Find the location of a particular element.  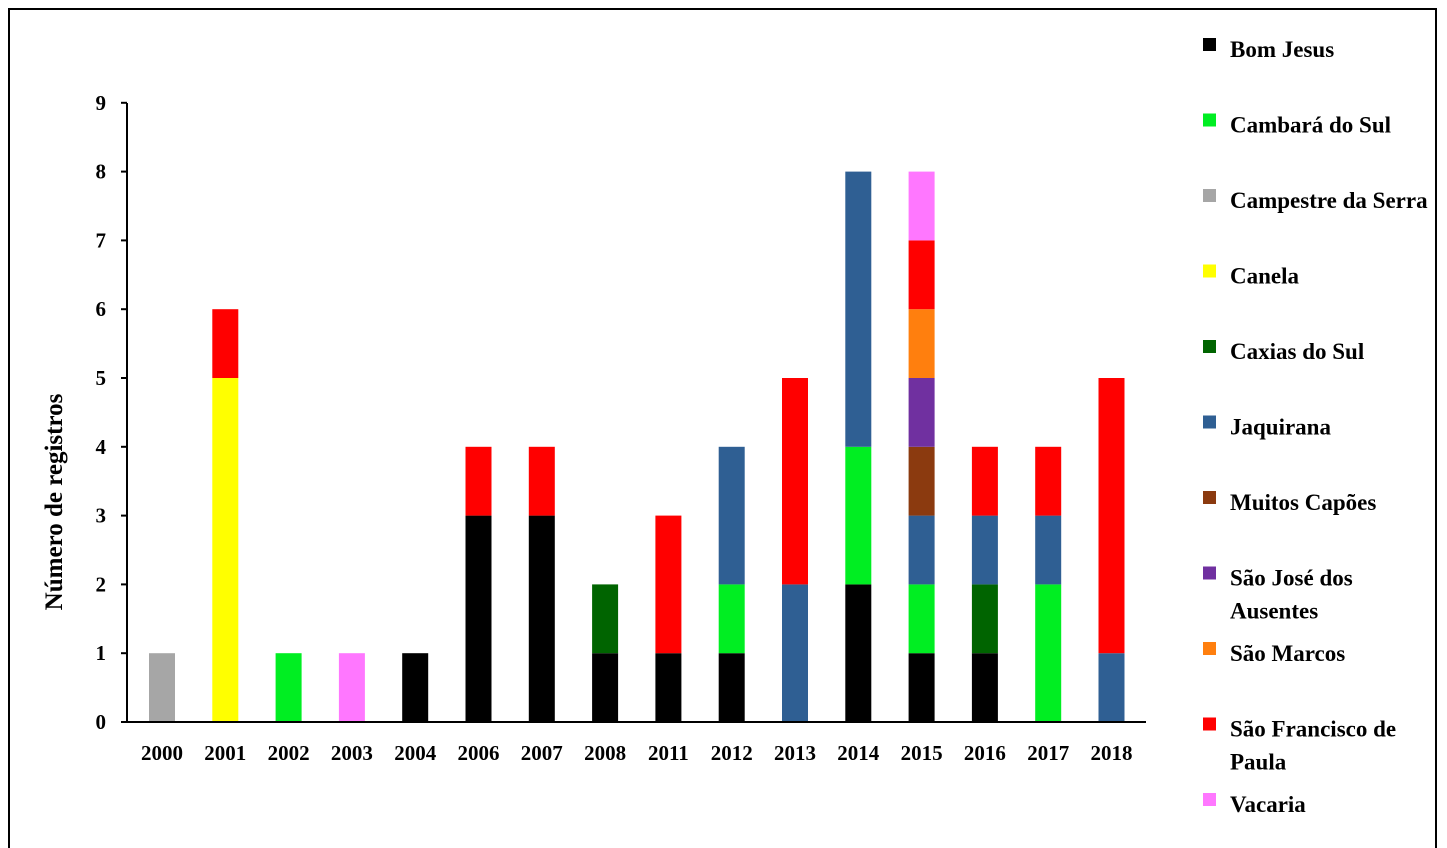

legend-label: Muitos Capões is located at coordinates (1303, 502).